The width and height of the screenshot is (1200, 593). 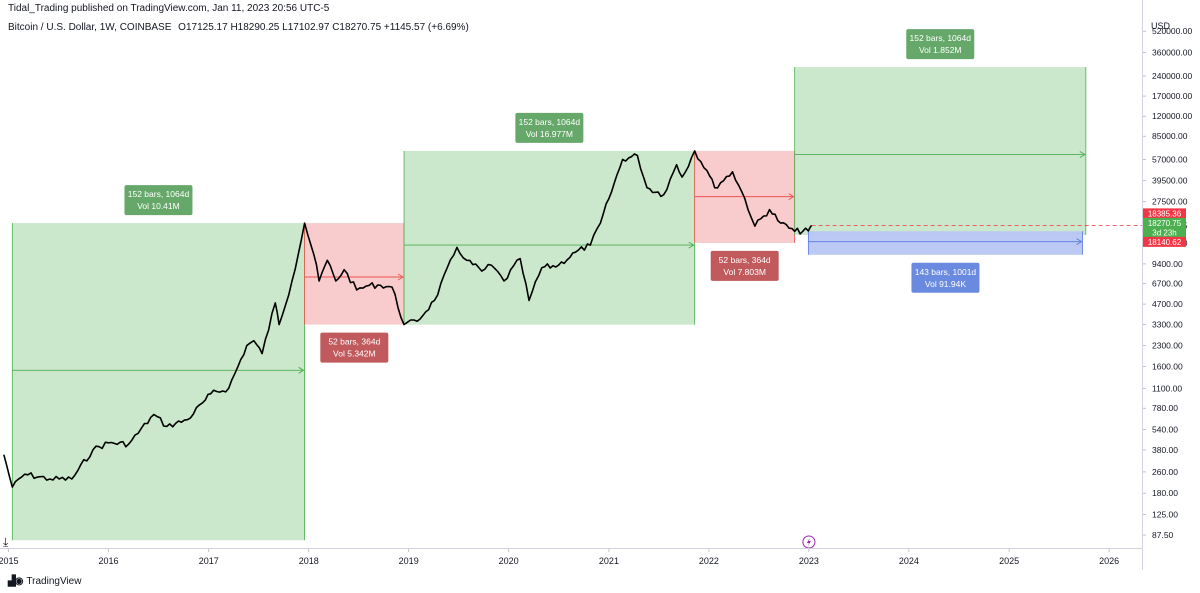 I want to click on x-tick-label: 2015, so click(x=9, y=561).